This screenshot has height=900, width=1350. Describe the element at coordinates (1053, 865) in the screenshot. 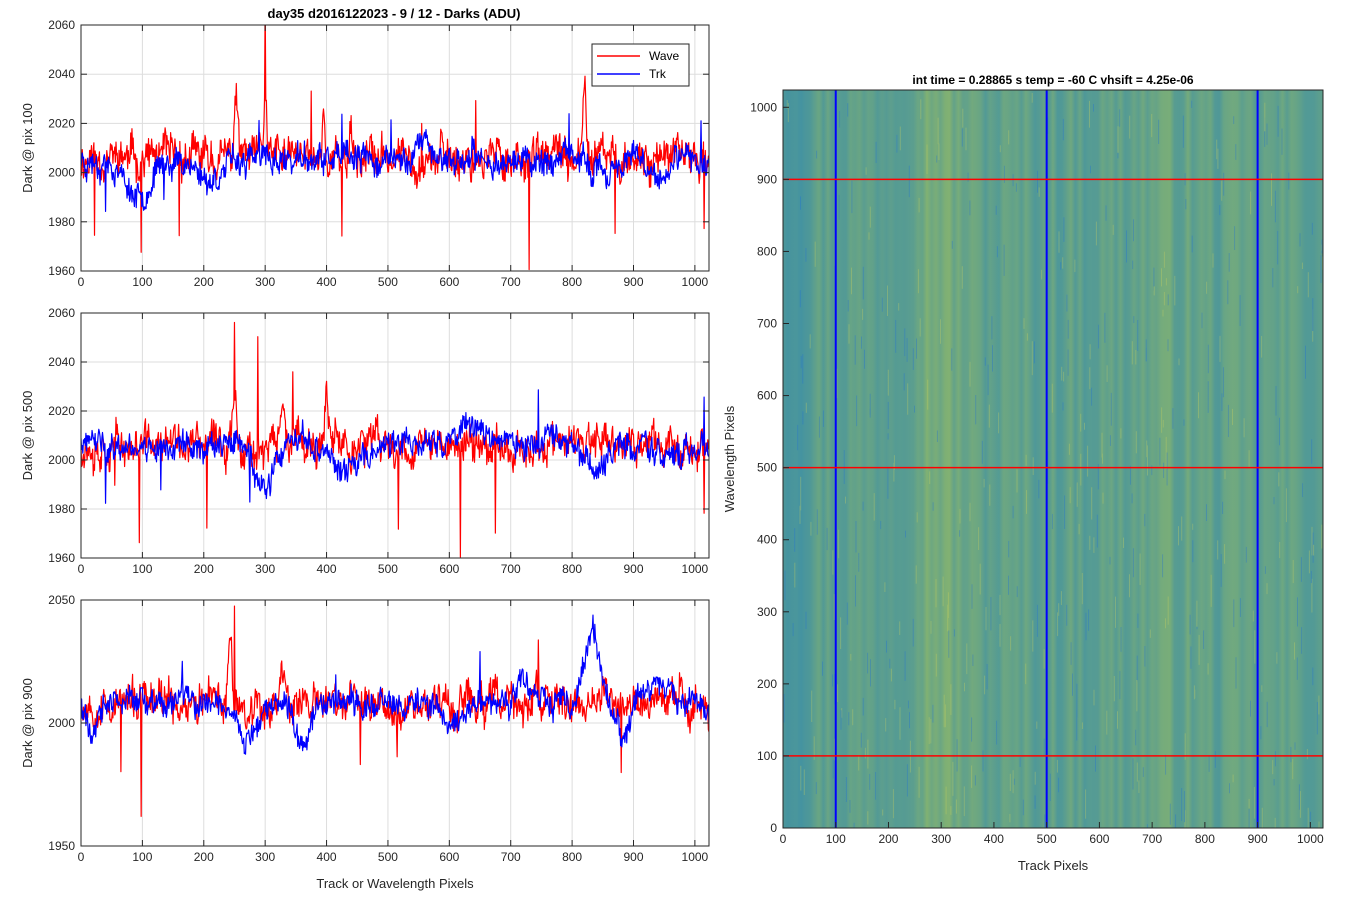

I see `heatmap-xlabel: Track Pixels` at that location.